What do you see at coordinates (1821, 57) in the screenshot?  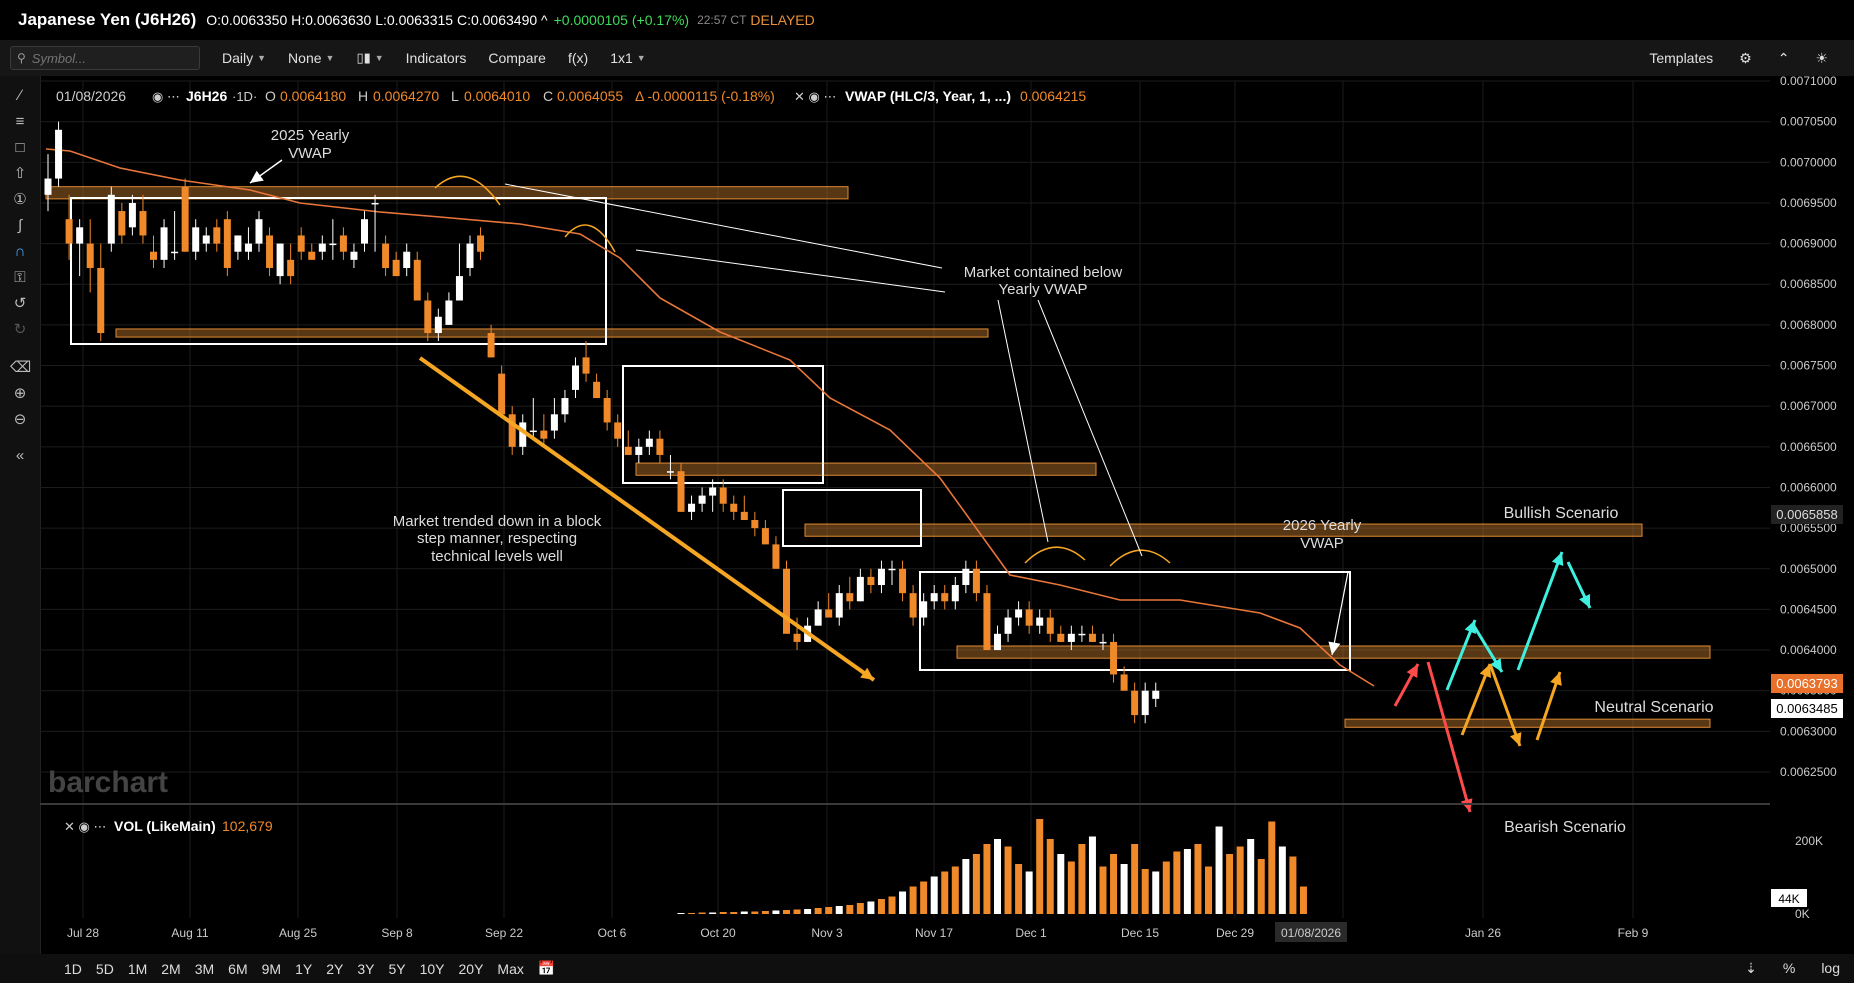 I see `theme-icon: ☀` at bounding box center [1821, 57].